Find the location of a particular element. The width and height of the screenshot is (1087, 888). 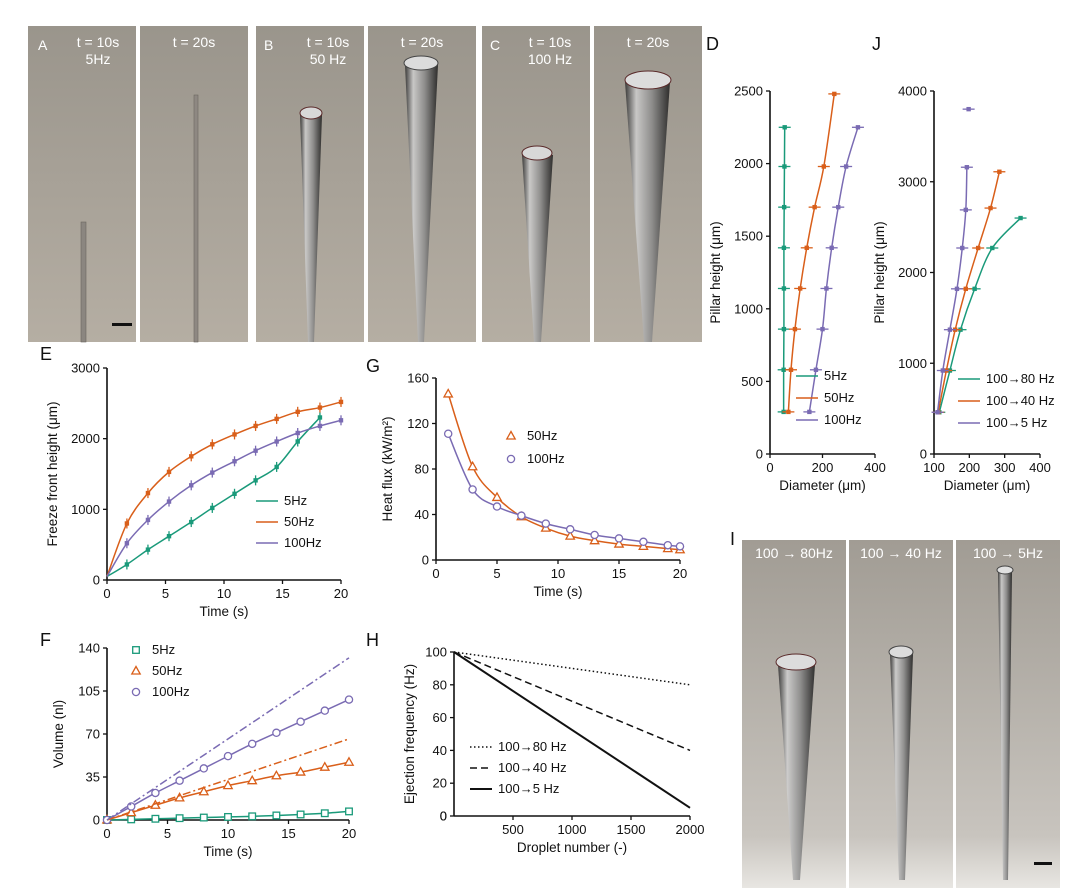

x-tick-label: 1500 is located at coordinates (631, 829).